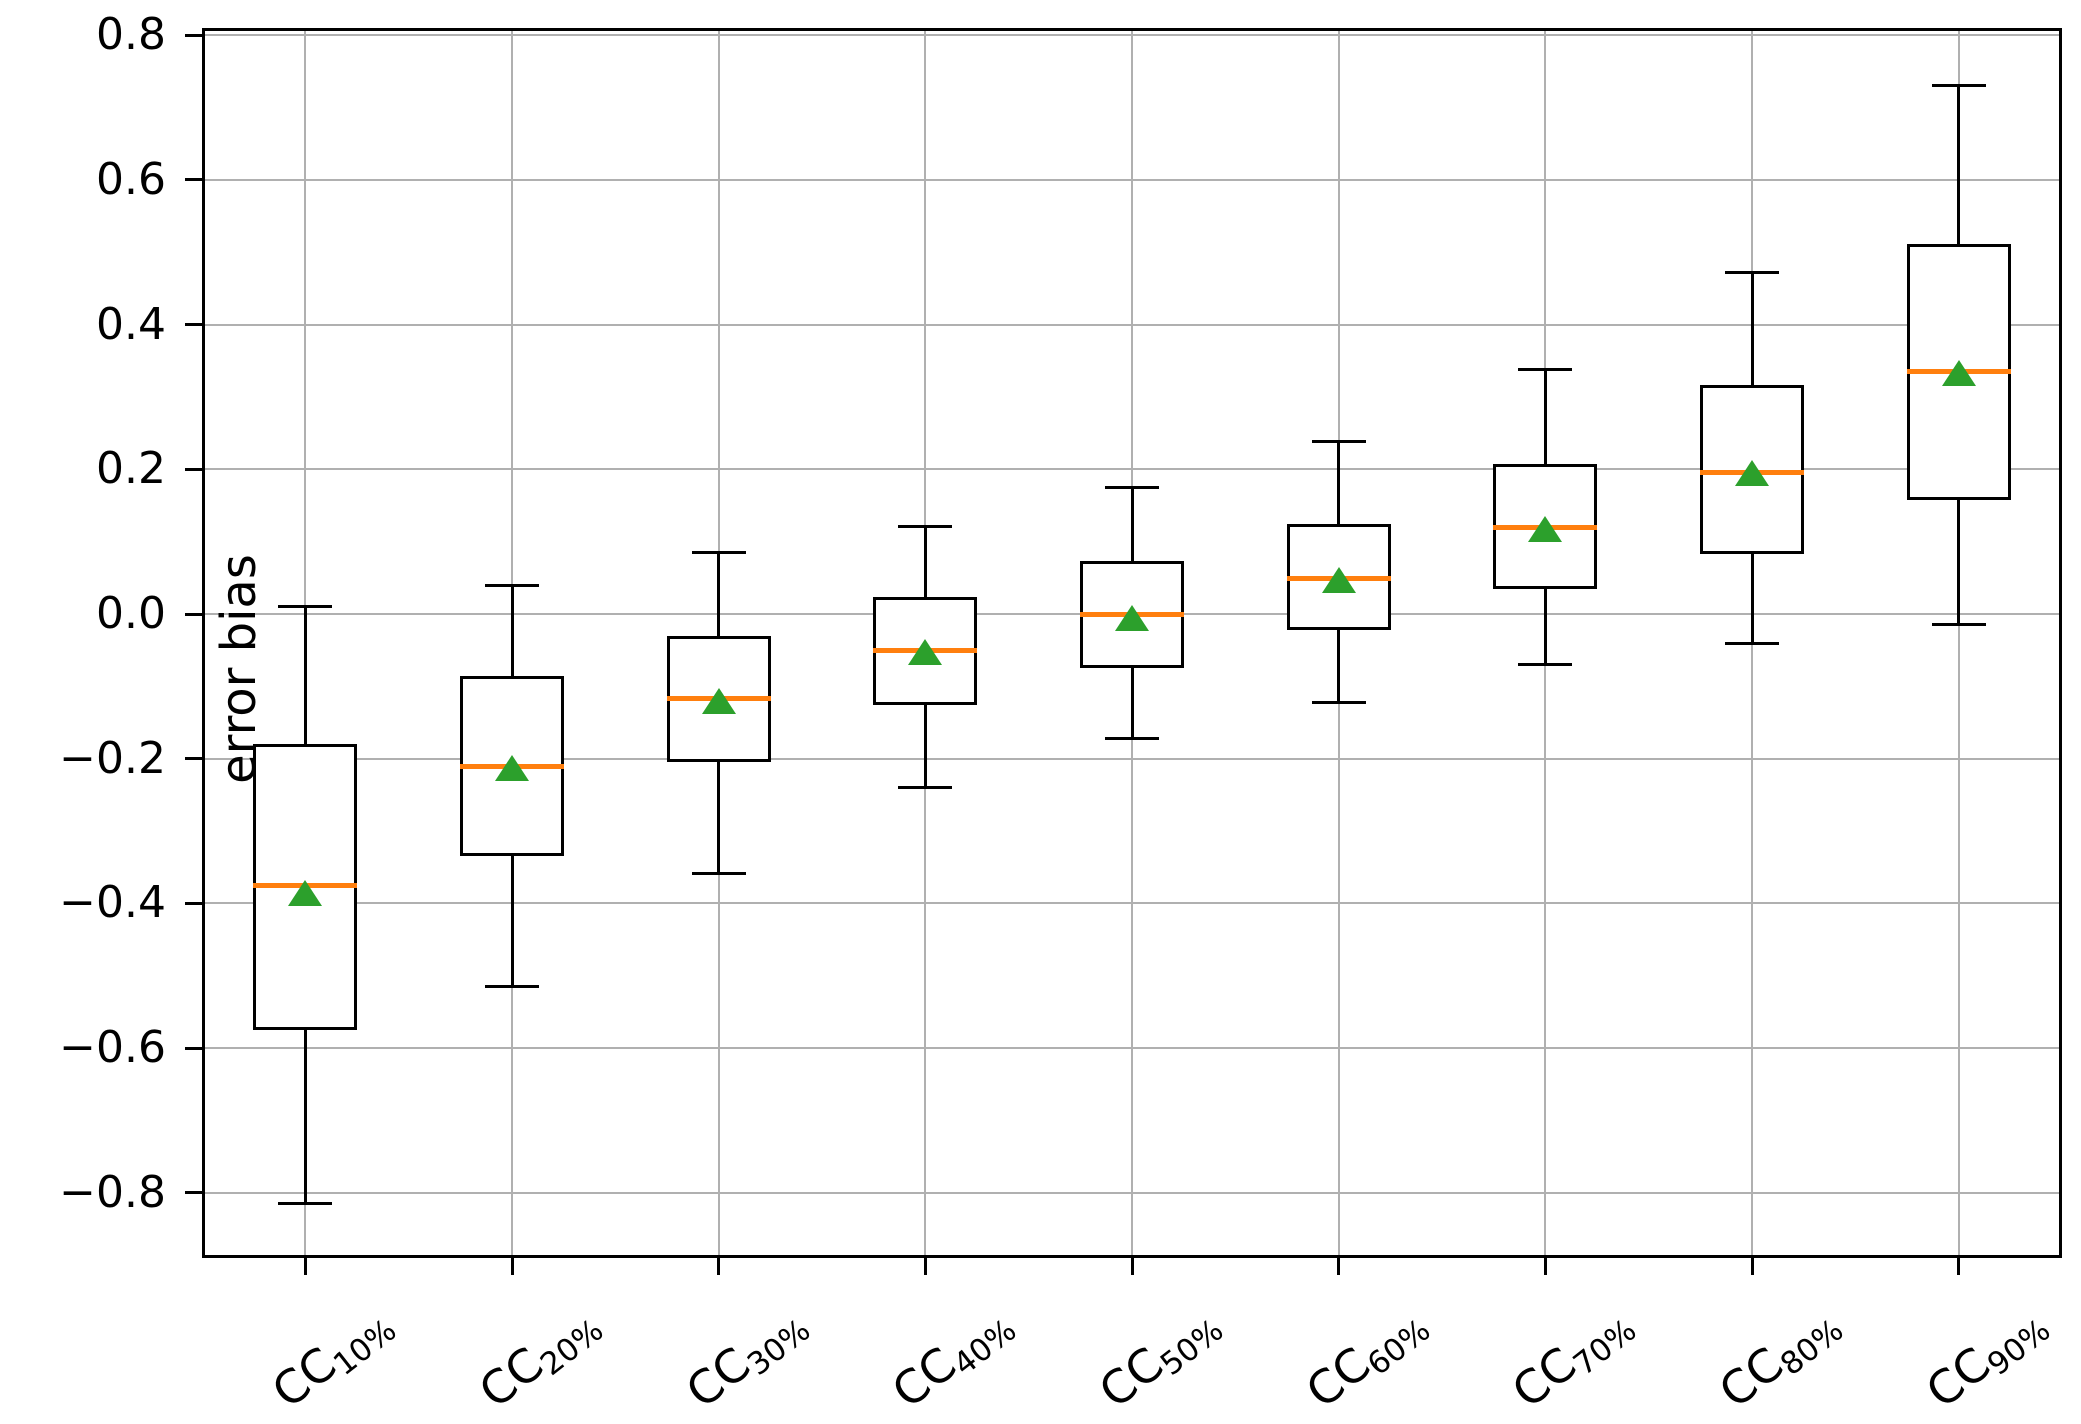 The width and height of the screenshot is (2081, 1424). What do you see at coordinates (193, 35) in the screenshot?
I see `y-tick-0.8` at bounding box center [193, 35].